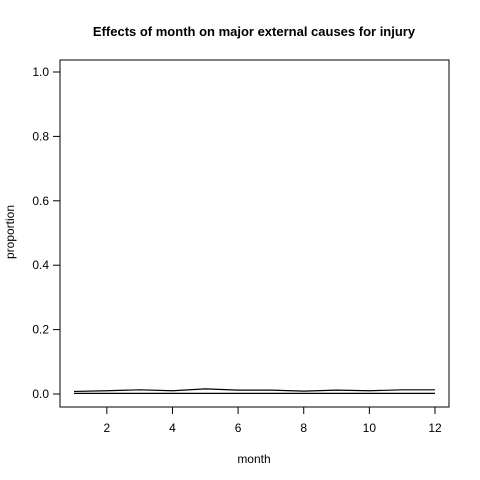 The height and width of the screenshot is (480, 480). I want to click on x-tick-label: 4, so click(172, 428).